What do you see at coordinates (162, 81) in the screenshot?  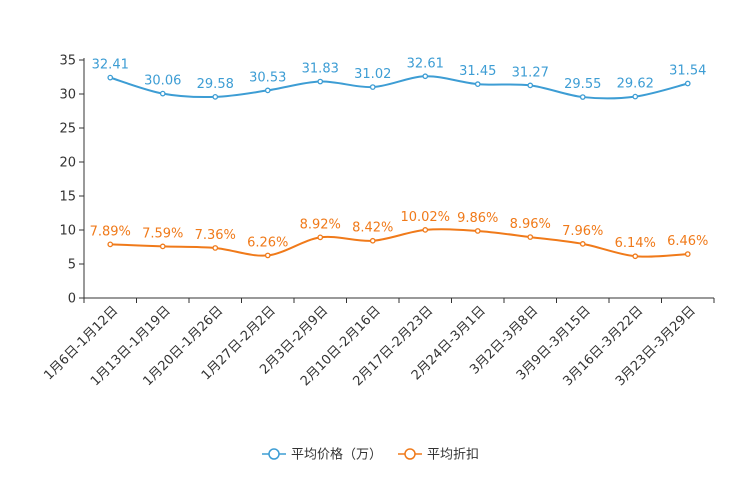 I see `data-label: 30.06` at bounding box center [162, 81].